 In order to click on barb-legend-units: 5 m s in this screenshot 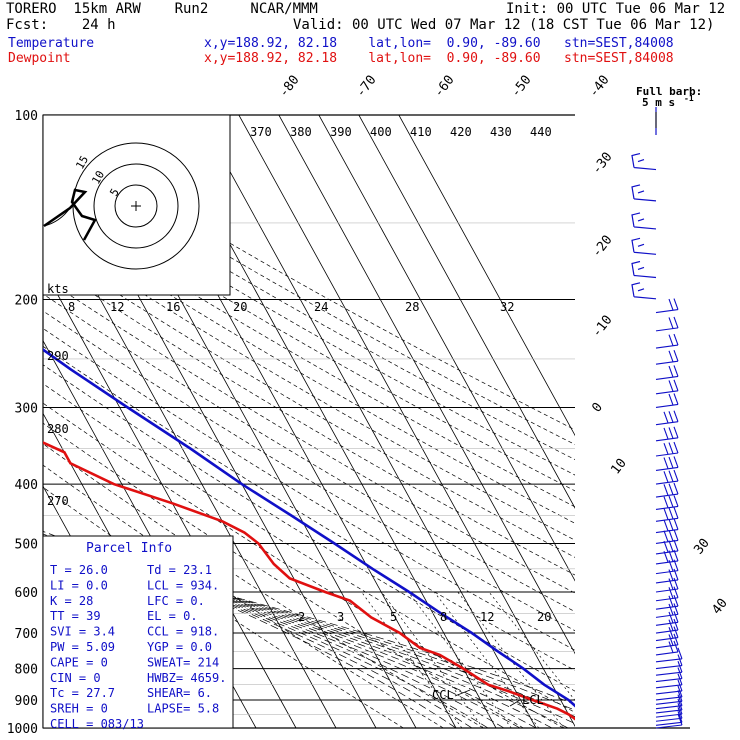, I will do `click(658, 102)`.